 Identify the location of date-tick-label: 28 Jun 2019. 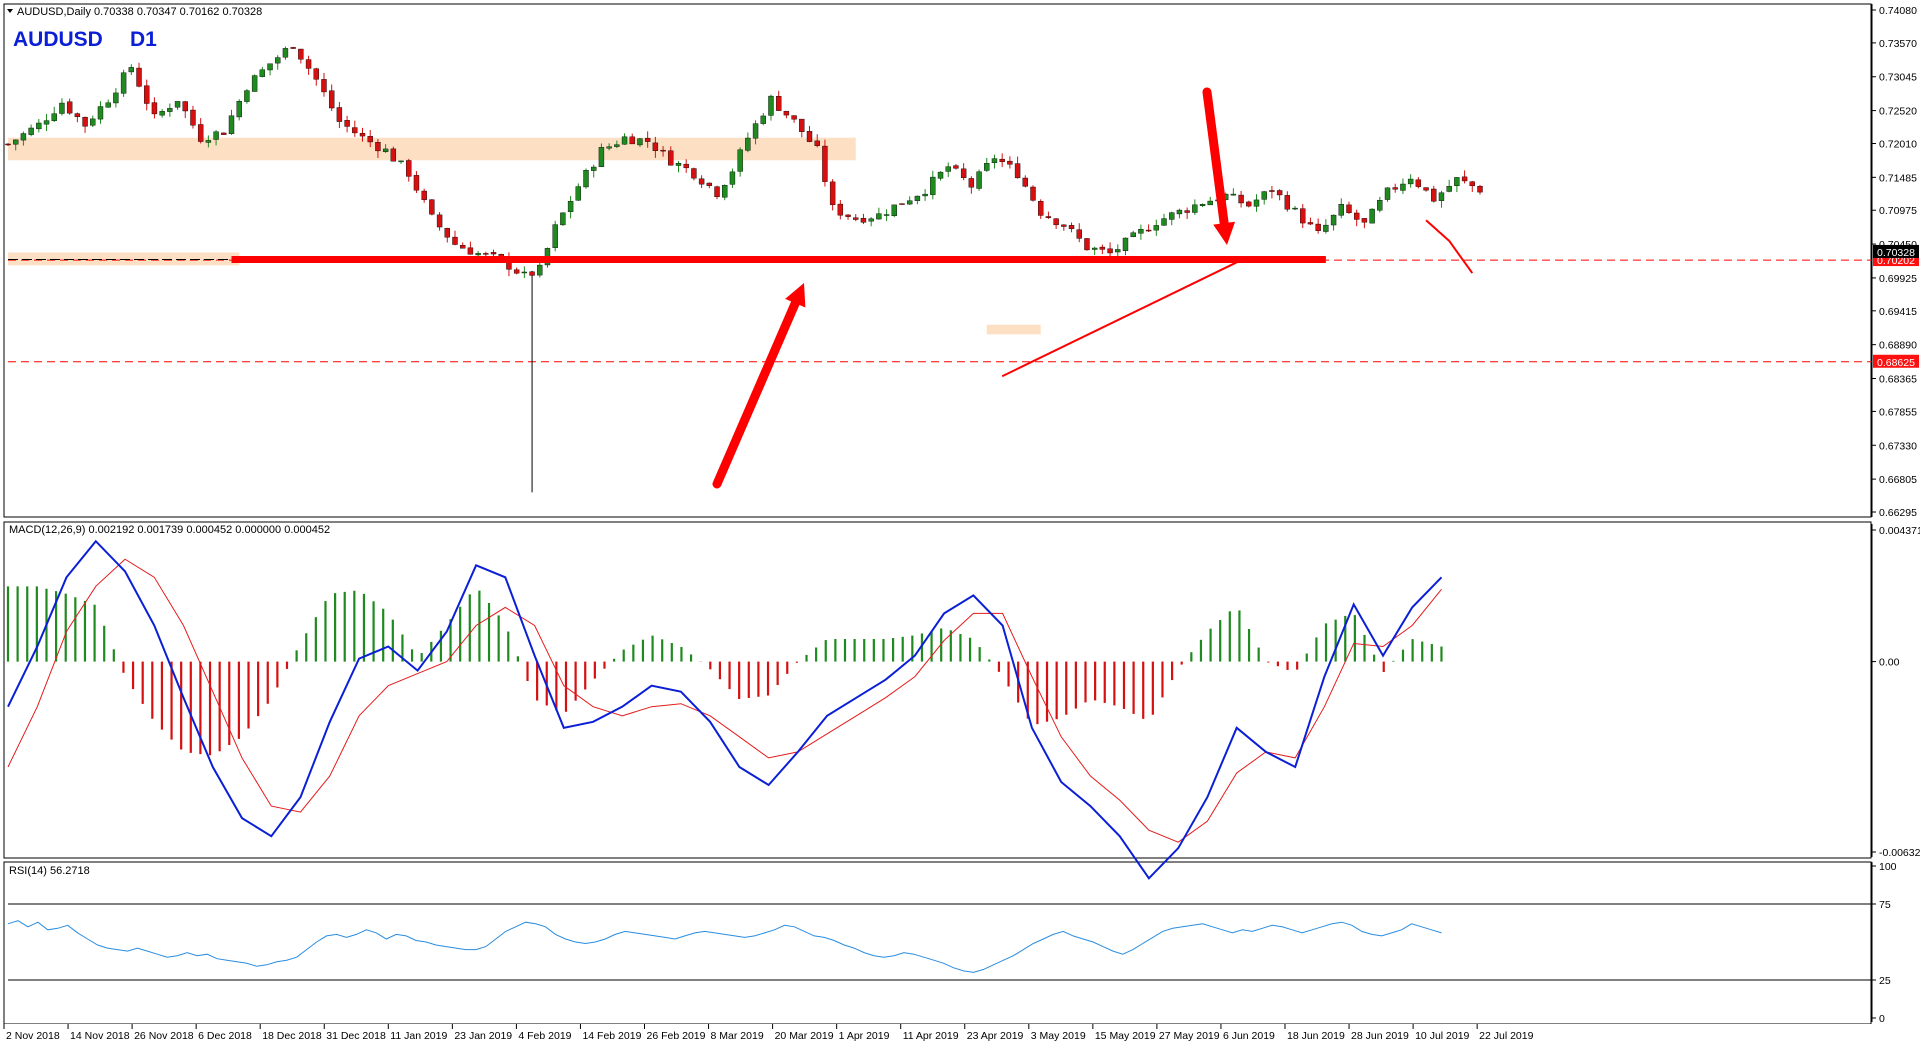
(1380, 1036).